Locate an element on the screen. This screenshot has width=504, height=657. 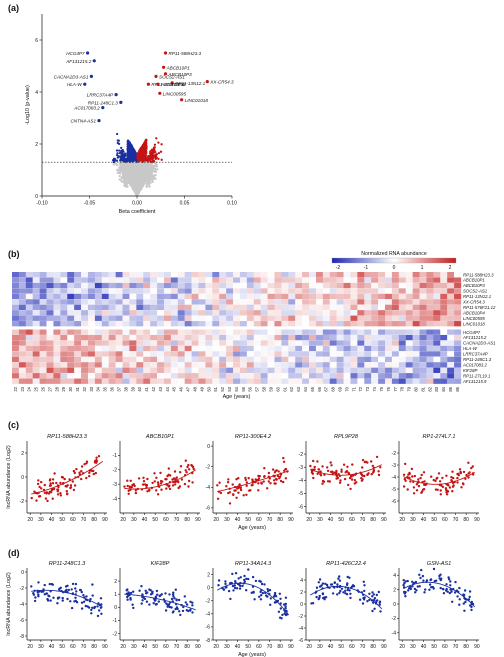
y-tick-label: -8 is located at coordinates (22, 637).